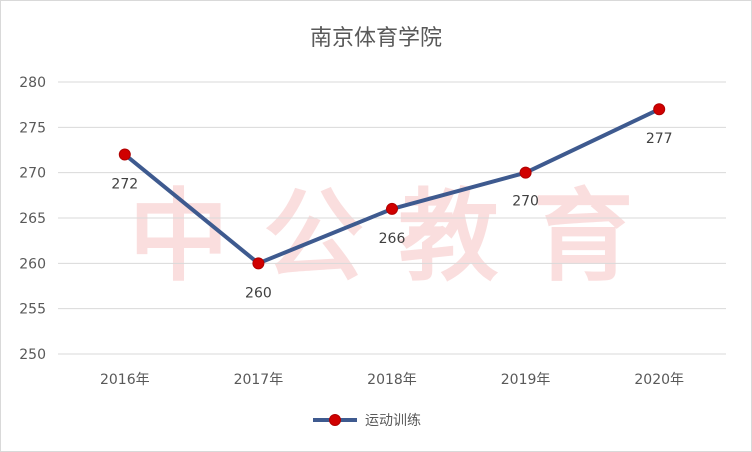 This screenshot has height=452, width=752. I want to click on data-label: 266, so click(392, 239).